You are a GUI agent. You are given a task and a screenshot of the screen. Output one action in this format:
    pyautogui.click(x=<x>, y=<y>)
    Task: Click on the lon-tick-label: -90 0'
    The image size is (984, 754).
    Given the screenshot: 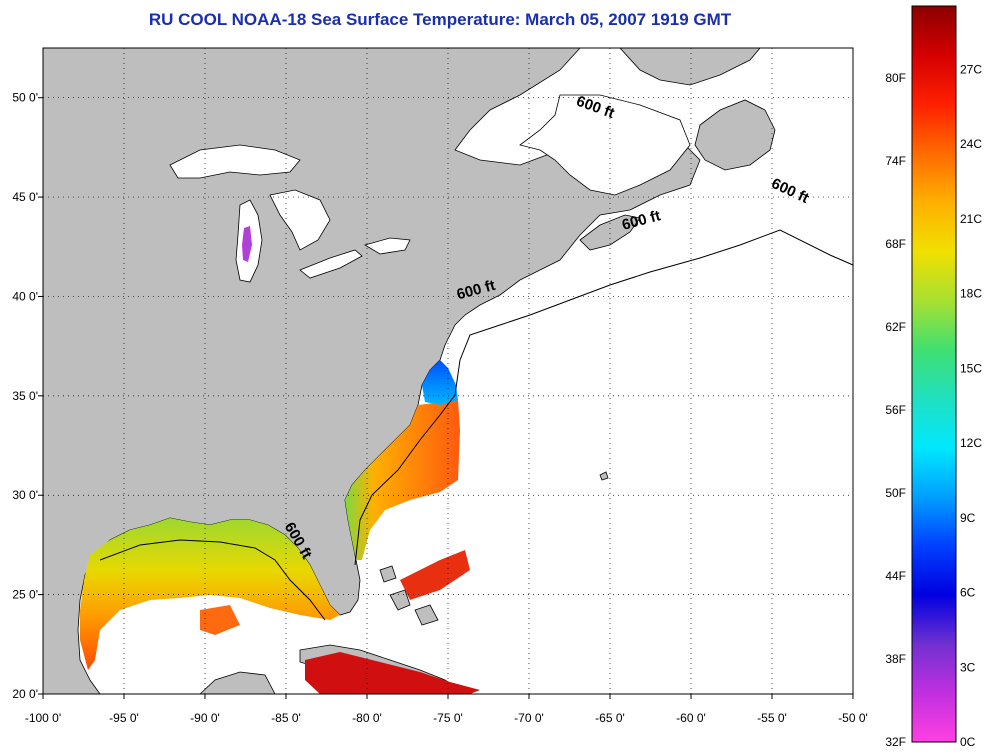 What is the action you would take?
    pyautogui.click(x=205, y=718)
    